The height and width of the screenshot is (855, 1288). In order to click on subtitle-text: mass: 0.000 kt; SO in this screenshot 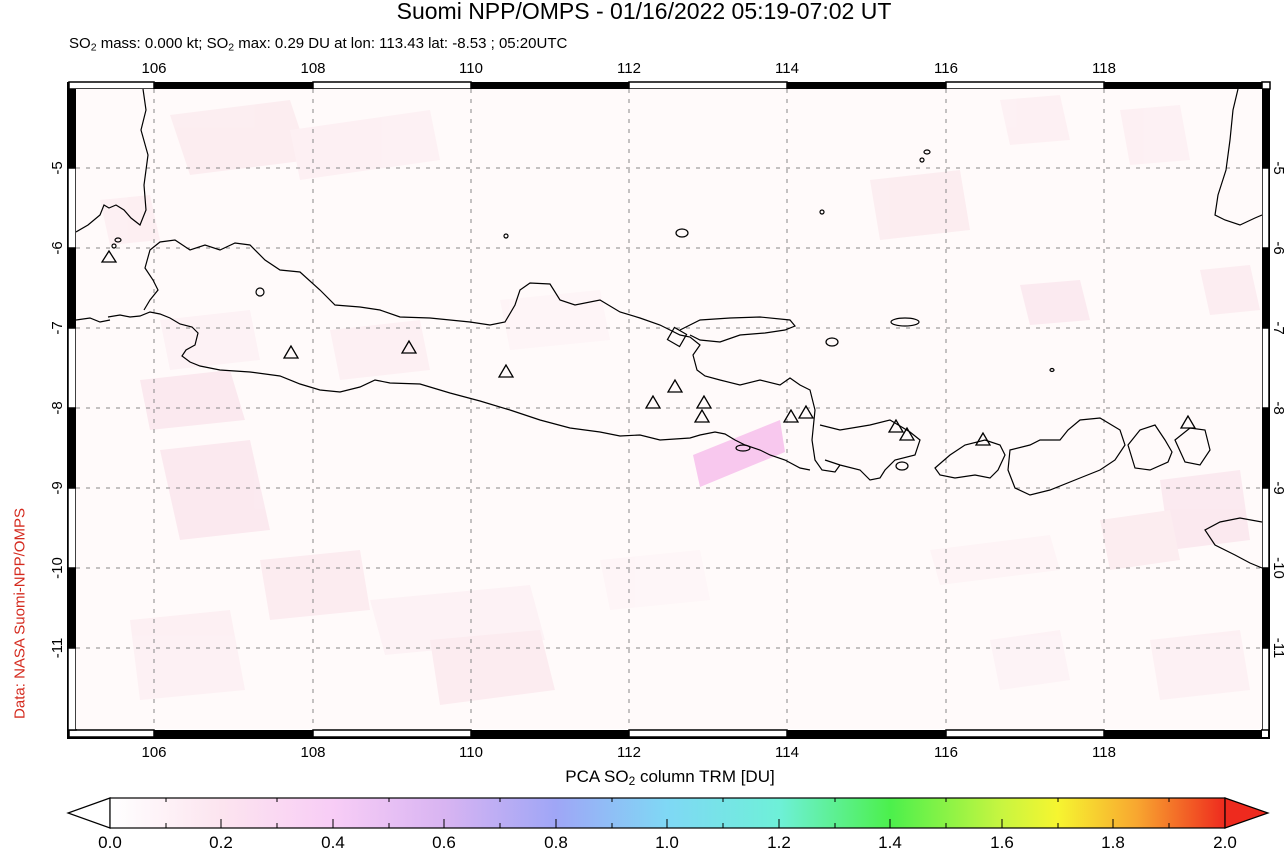, I will do `click(162, 43)`.